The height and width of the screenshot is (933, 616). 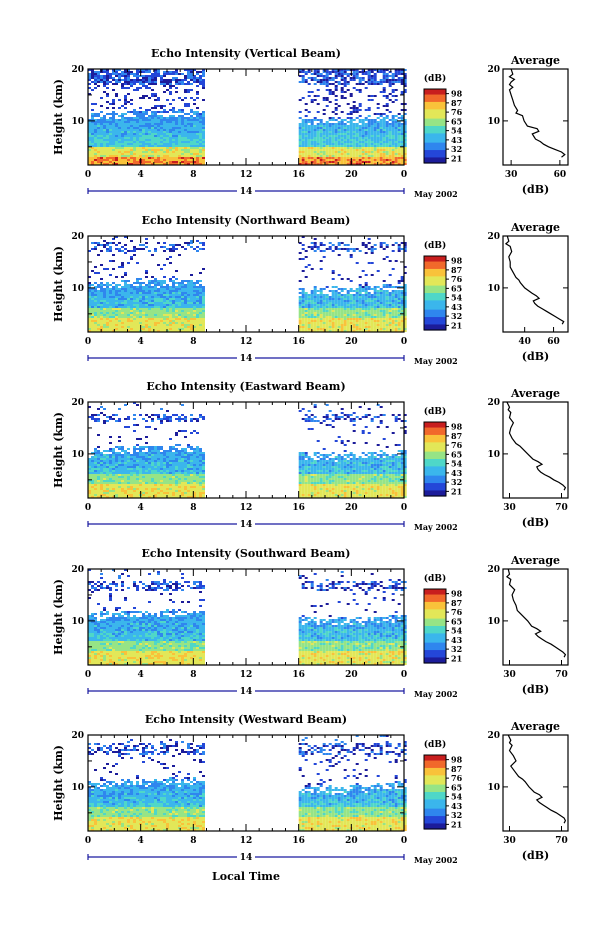 I want to click on average-x-tick-label: 40, so click(x=524, y=342).